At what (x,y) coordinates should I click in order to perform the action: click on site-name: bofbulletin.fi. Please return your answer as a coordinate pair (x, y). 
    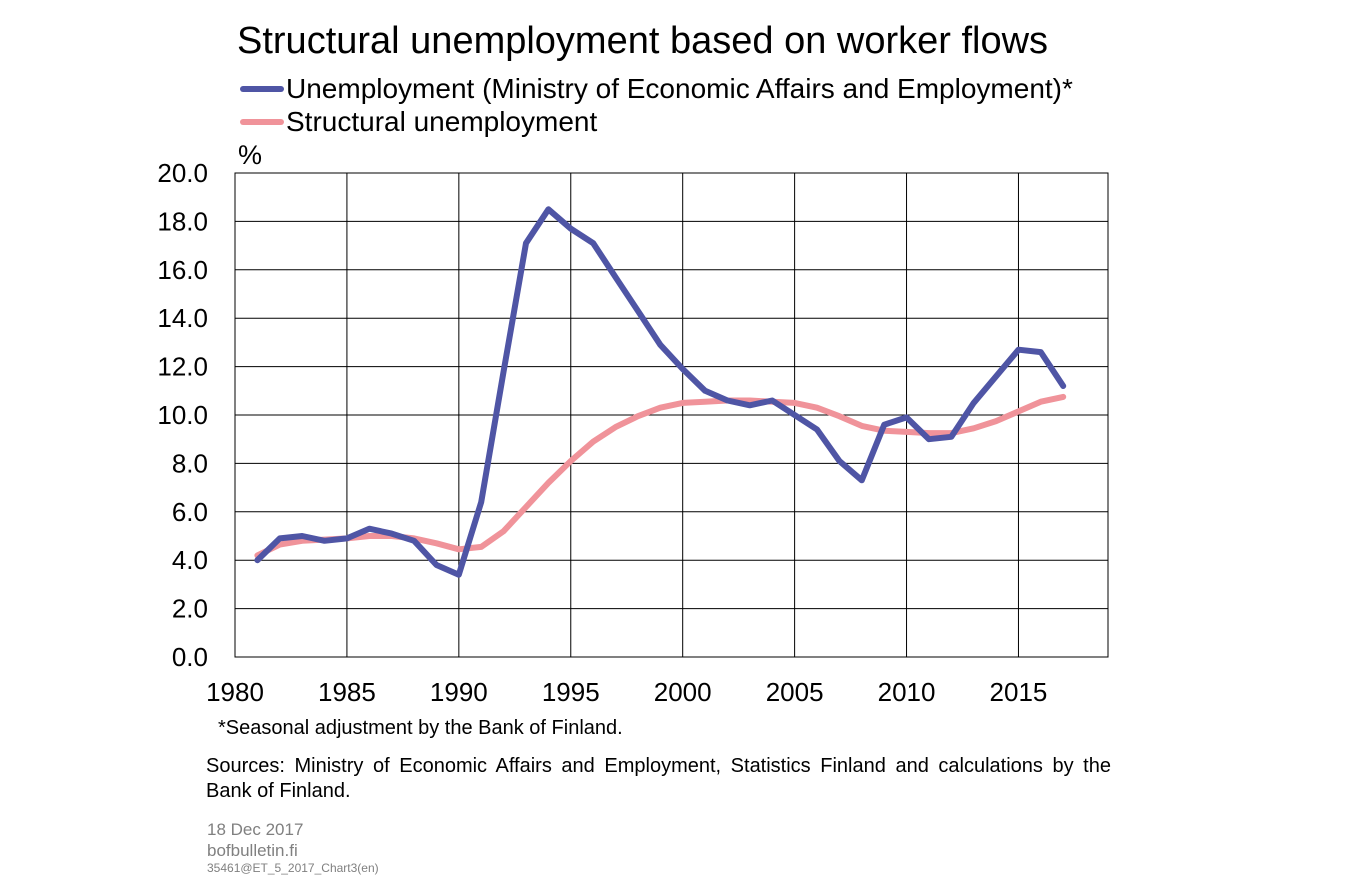
    Looking at the image, I should click on (252, 850).